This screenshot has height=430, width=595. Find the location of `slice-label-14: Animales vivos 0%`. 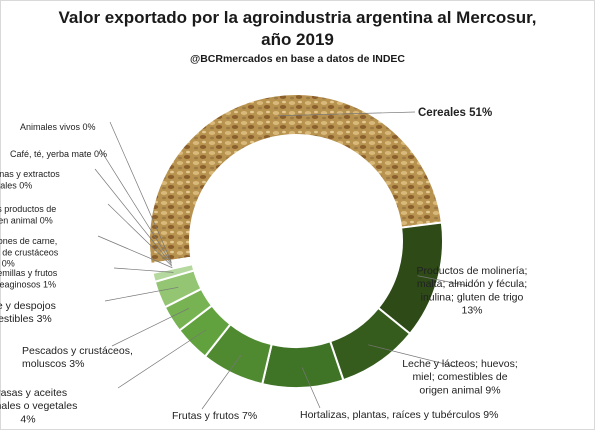

slice-label-14: Animales vivos 0% is located at coordinates (58, 127).